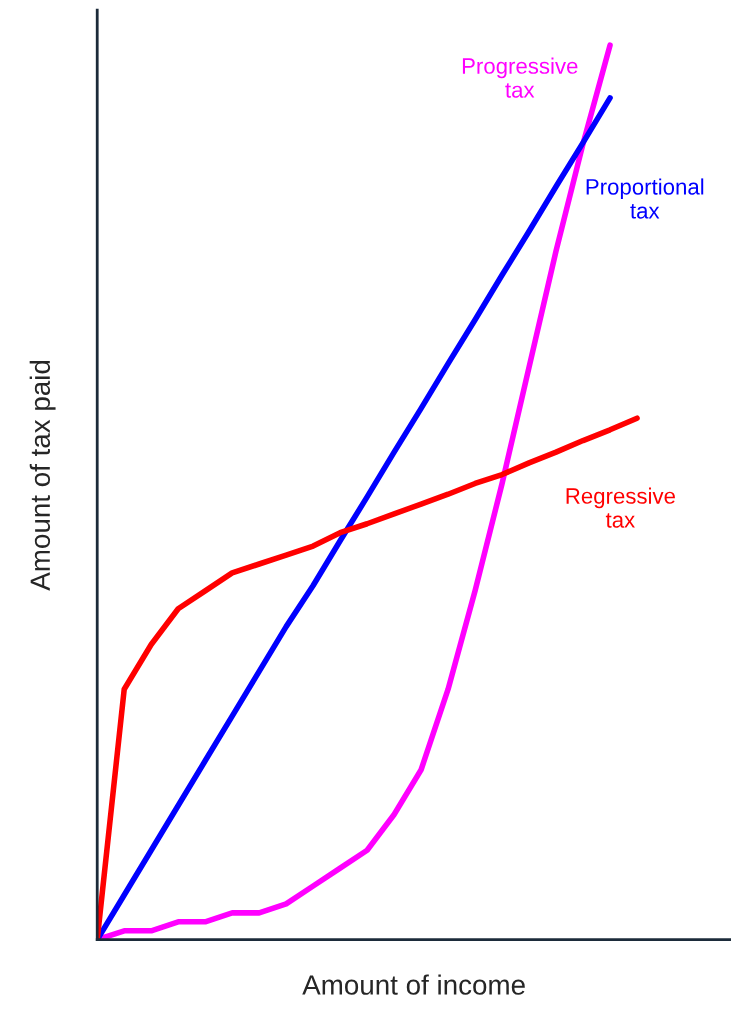 This screenshot has height=1017, width=731. What do you see at coordinates (520, 77) in the screenshot?
I see `series-label: Progressive tax` at bounding box center [520, 77].